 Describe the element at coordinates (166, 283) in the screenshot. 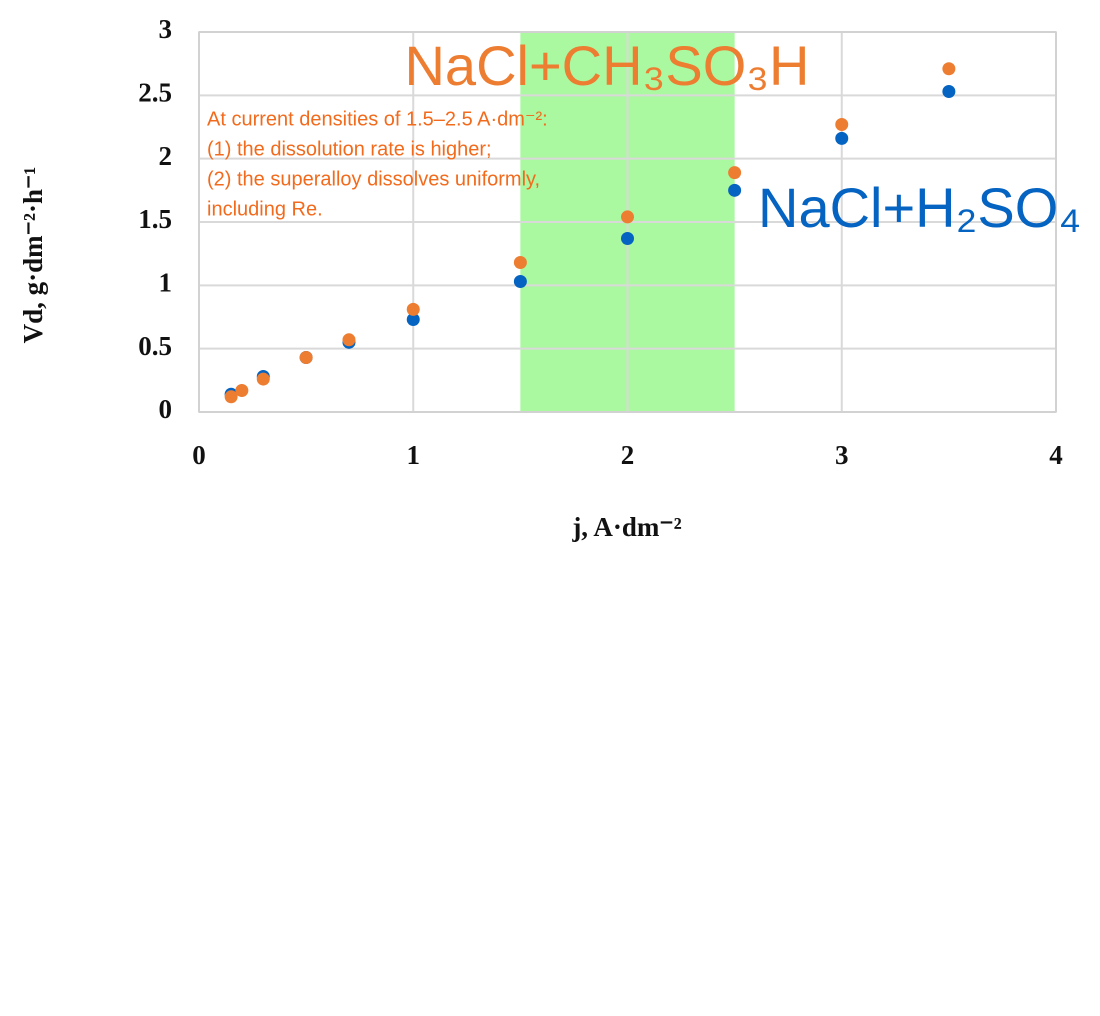

I see `y-tick-label: 1` at that location.